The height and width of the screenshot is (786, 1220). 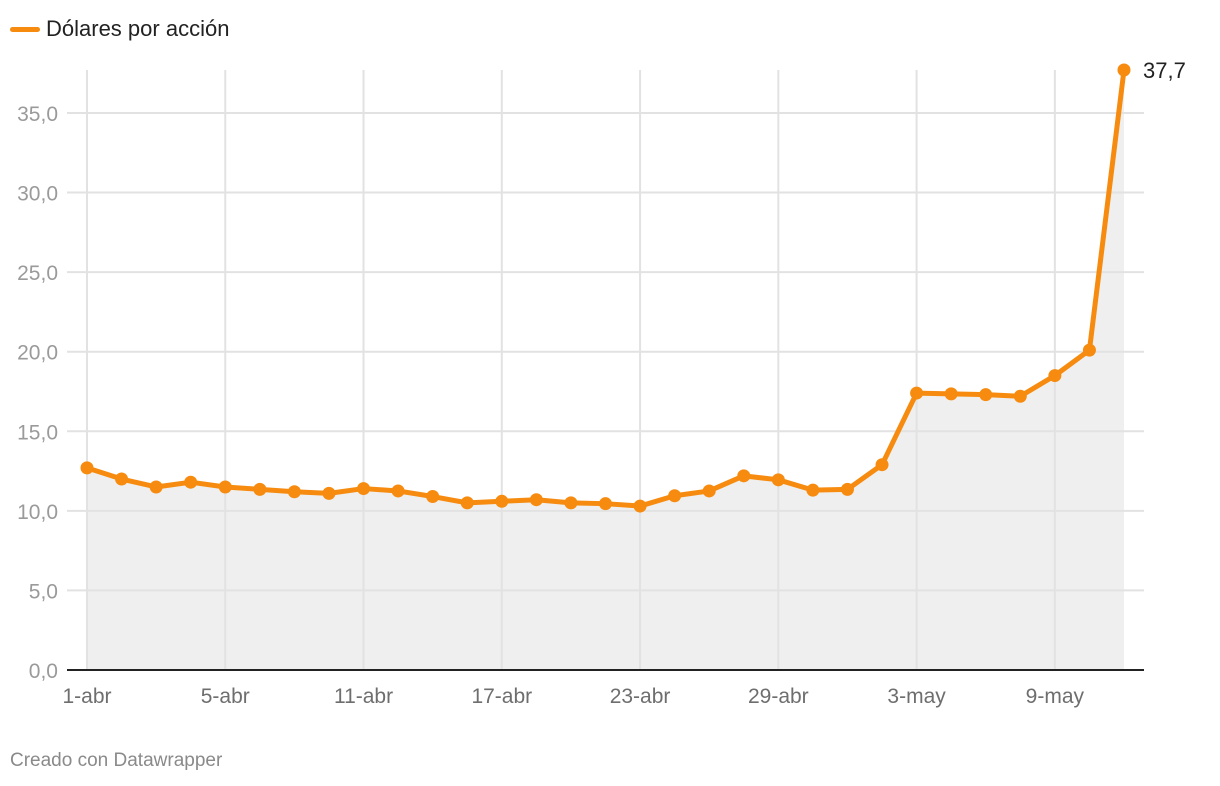 What do you see at coordinates (86, 696) in the screenshot?
I see `x-tick-label: 1-abr` at bounding box center [86, 696].